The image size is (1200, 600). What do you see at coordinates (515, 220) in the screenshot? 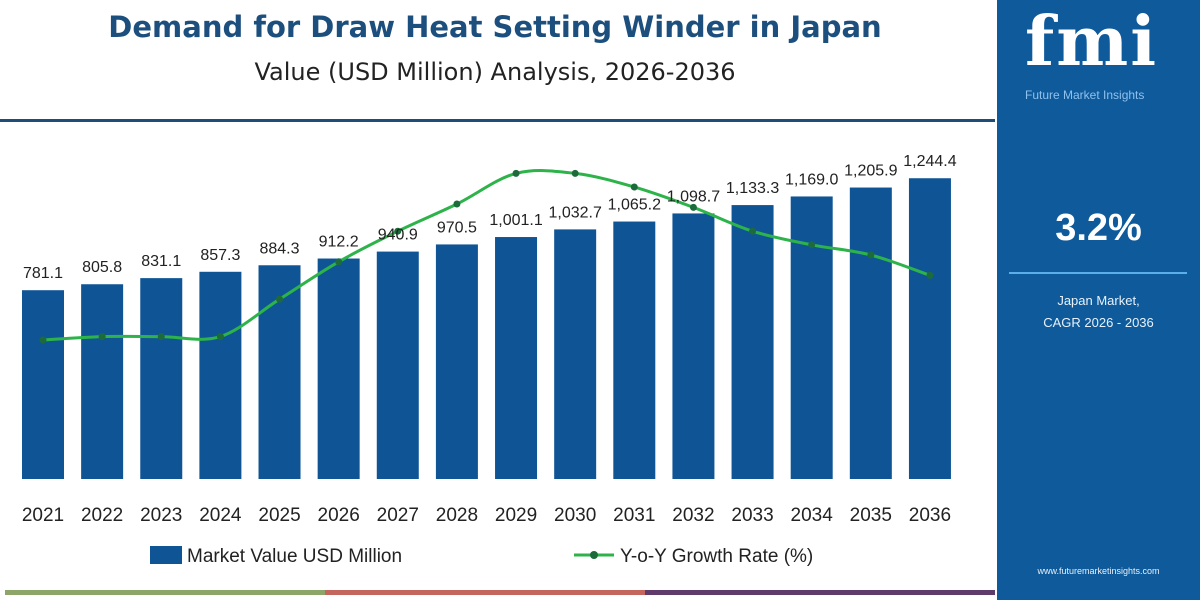
I see `bar-label-2029: 1,001.1` at bounding box center [515, 220].